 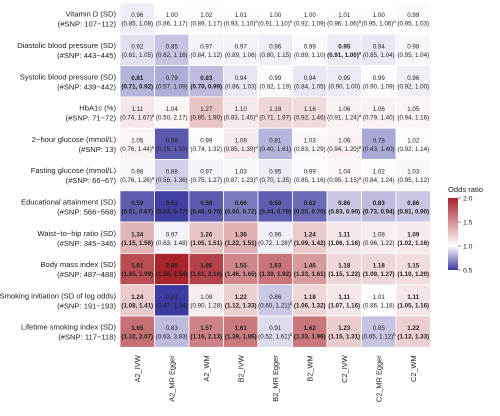 I want to click on row-label-name: Fasting glucose (mmol/L), so click(x=74, y=170).